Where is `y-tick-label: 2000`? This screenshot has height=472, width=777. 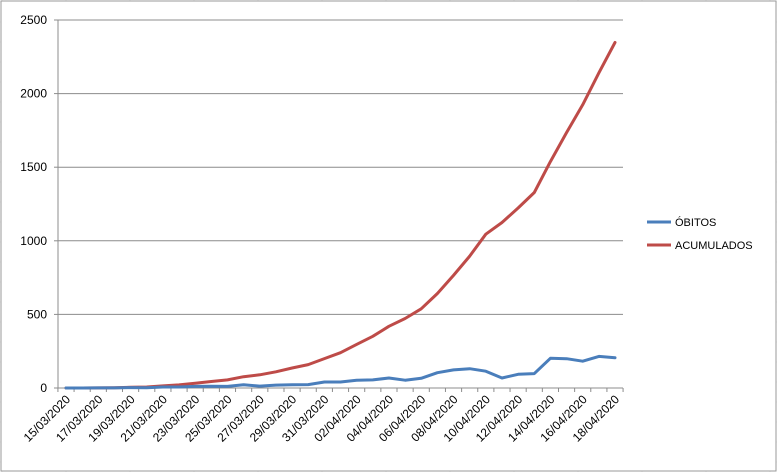
y-tick-label: 2000 is located at coordinates (33, 94).